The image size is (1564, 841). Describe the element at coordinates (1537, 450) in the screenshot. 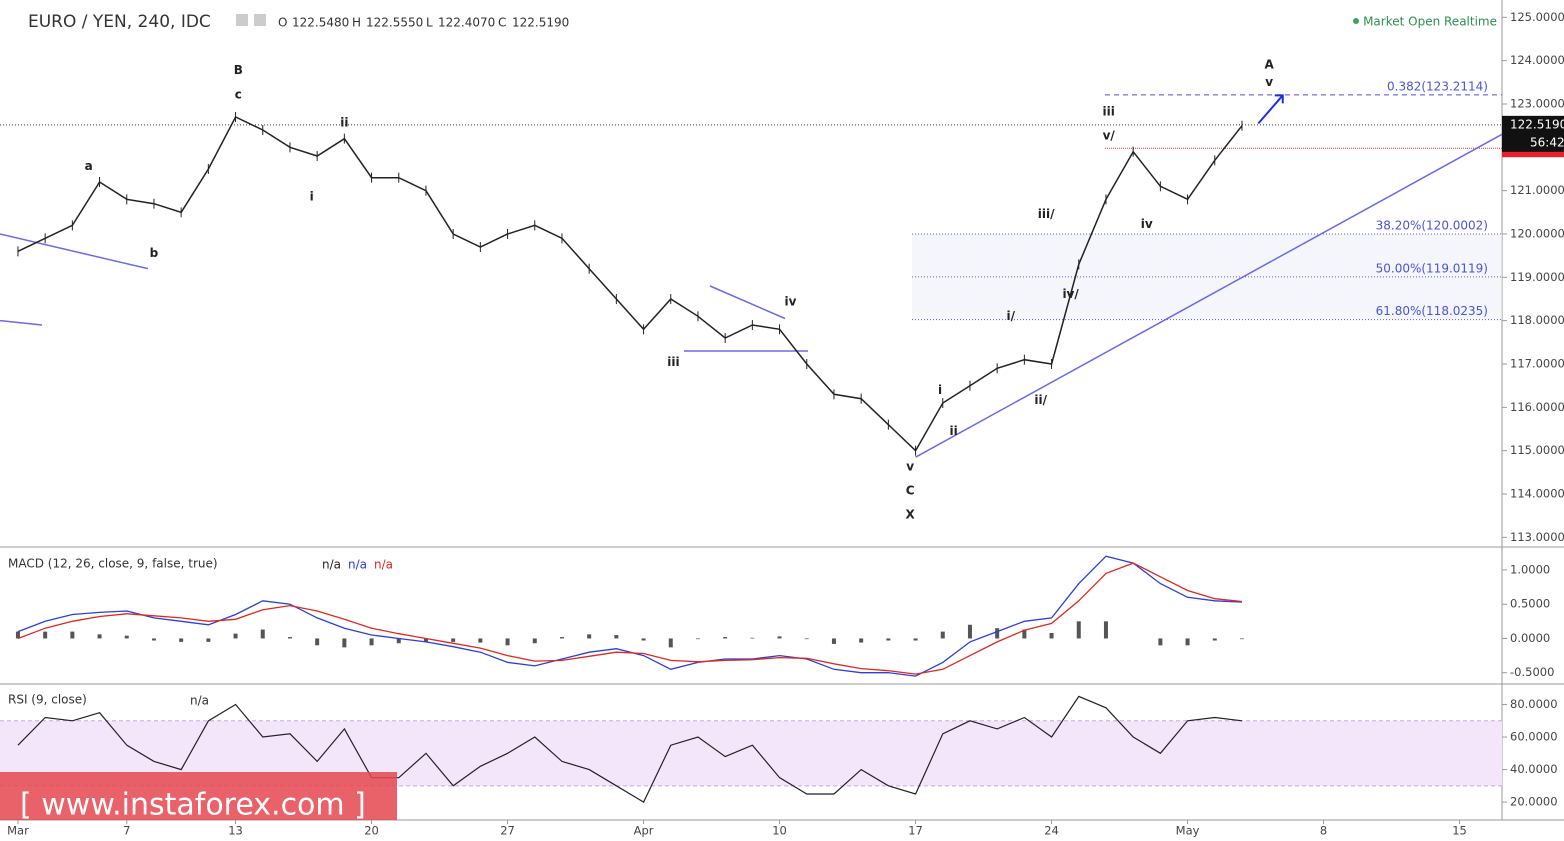

I see `y-tick-label: 115.0000` at that location.